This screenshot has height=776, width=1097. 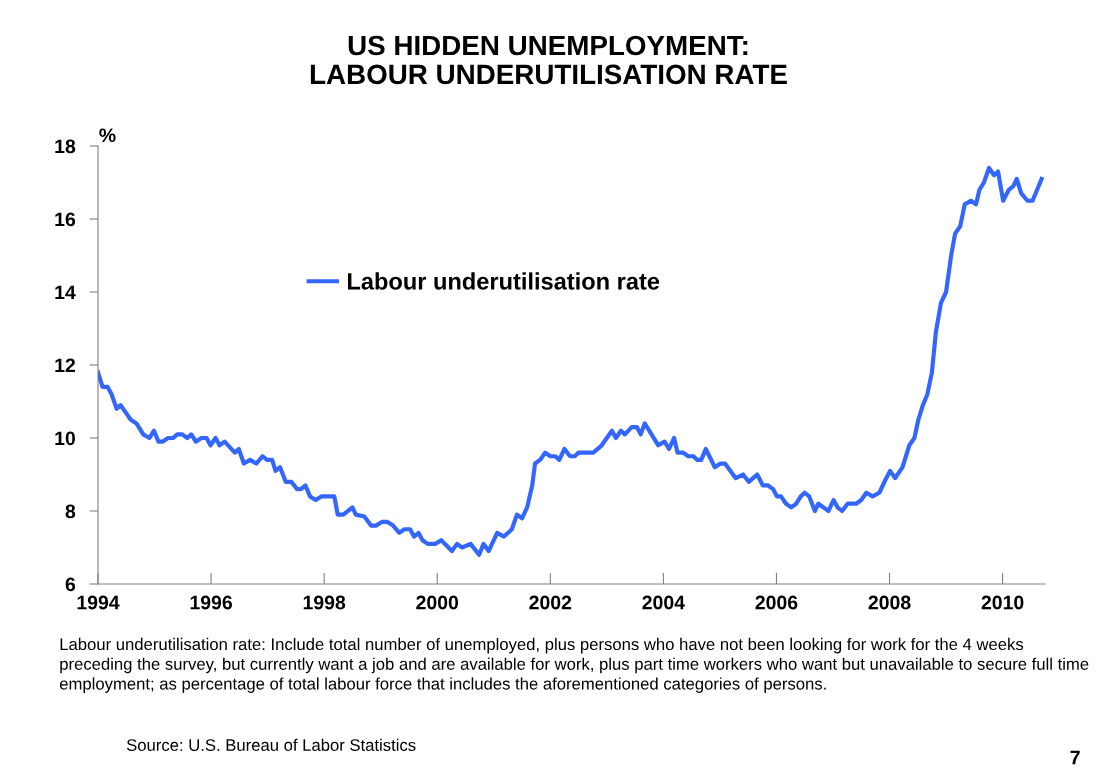 I want to click on x-tick-label: 1996, so click(x=211, y=602).